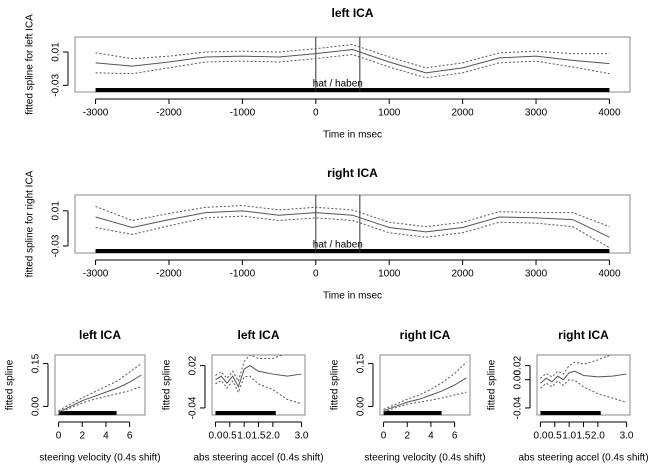 The height and width of the screenshot is (465, 649). What do you see at coordinates (30, 223) in the screenshot?
I see `y-axis-label: fitted spline for right ICA` at bounding box center [30, 223].